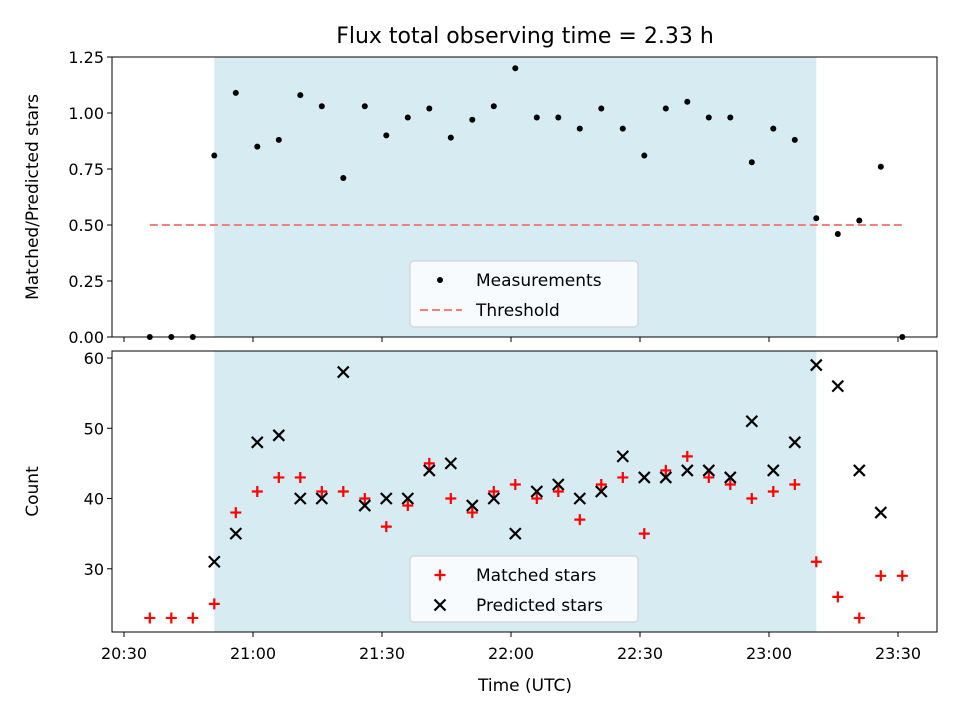 This screenshot has height=720, width=960. I want to click on legend-label: Matched stars, so click(536, 576).